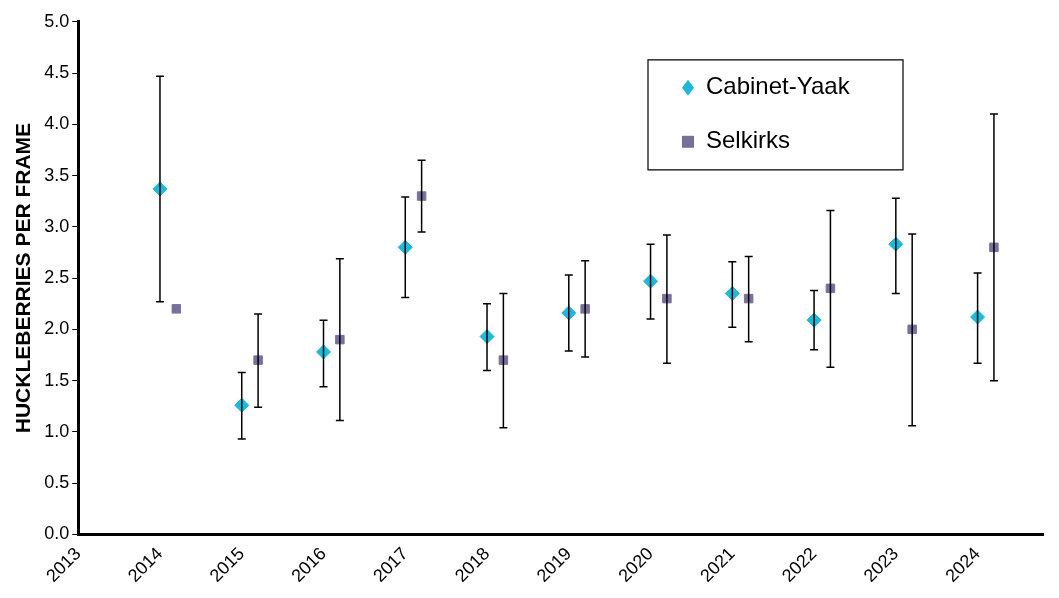  What do you see at coordinates (57, 430) in the screenshot?
I see `y-tick-label: 1.0` at bounding box center [57, 430].